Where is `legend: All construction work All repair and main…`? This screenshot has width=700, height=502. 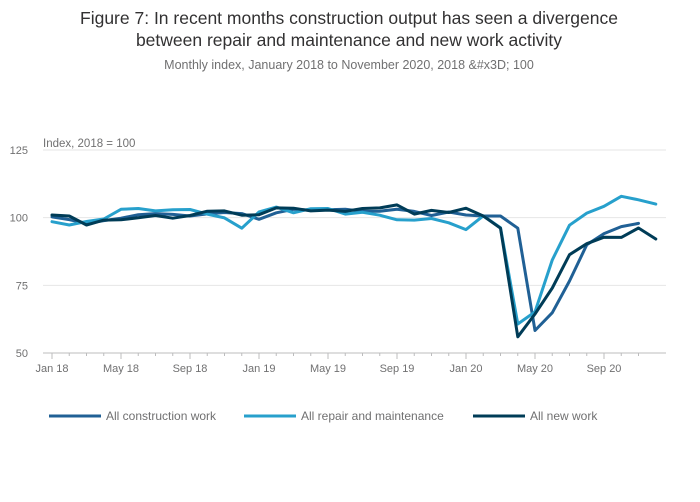 legend: All construction work All repair and main… is located at coordinates (323, 416).